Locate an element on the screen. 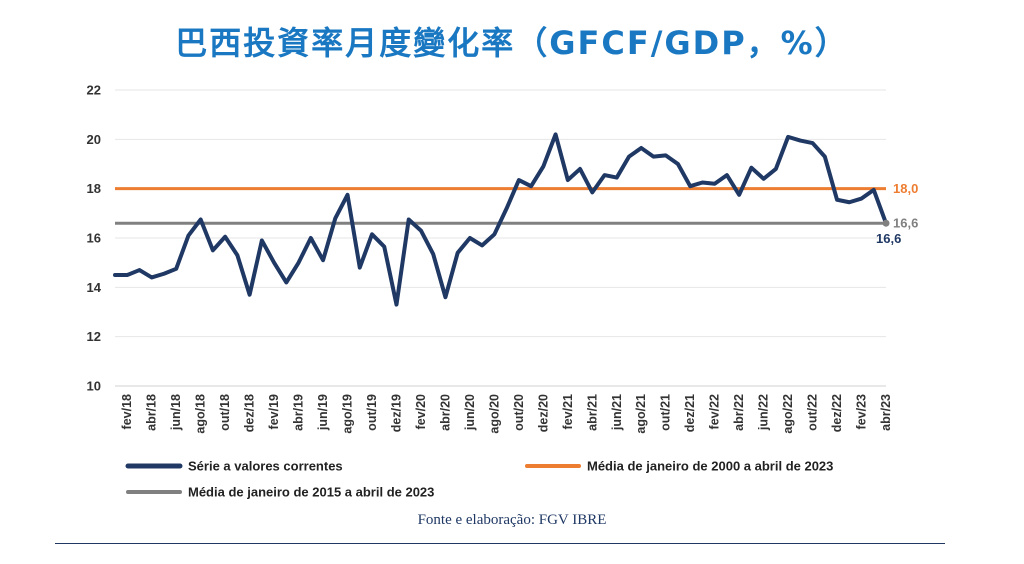  y-axis-ticks: 10 12 14 16 18 20 22 is located at coordinates (94, 238).